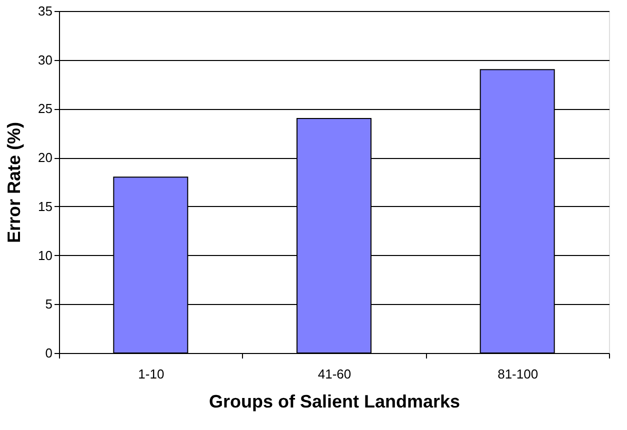 Image resolution: width=627 pixels, height=430 pixels. Describe the element at coordinates (335, 374) in the screenshot. I see `x-tick-label: 41-60` at that location.